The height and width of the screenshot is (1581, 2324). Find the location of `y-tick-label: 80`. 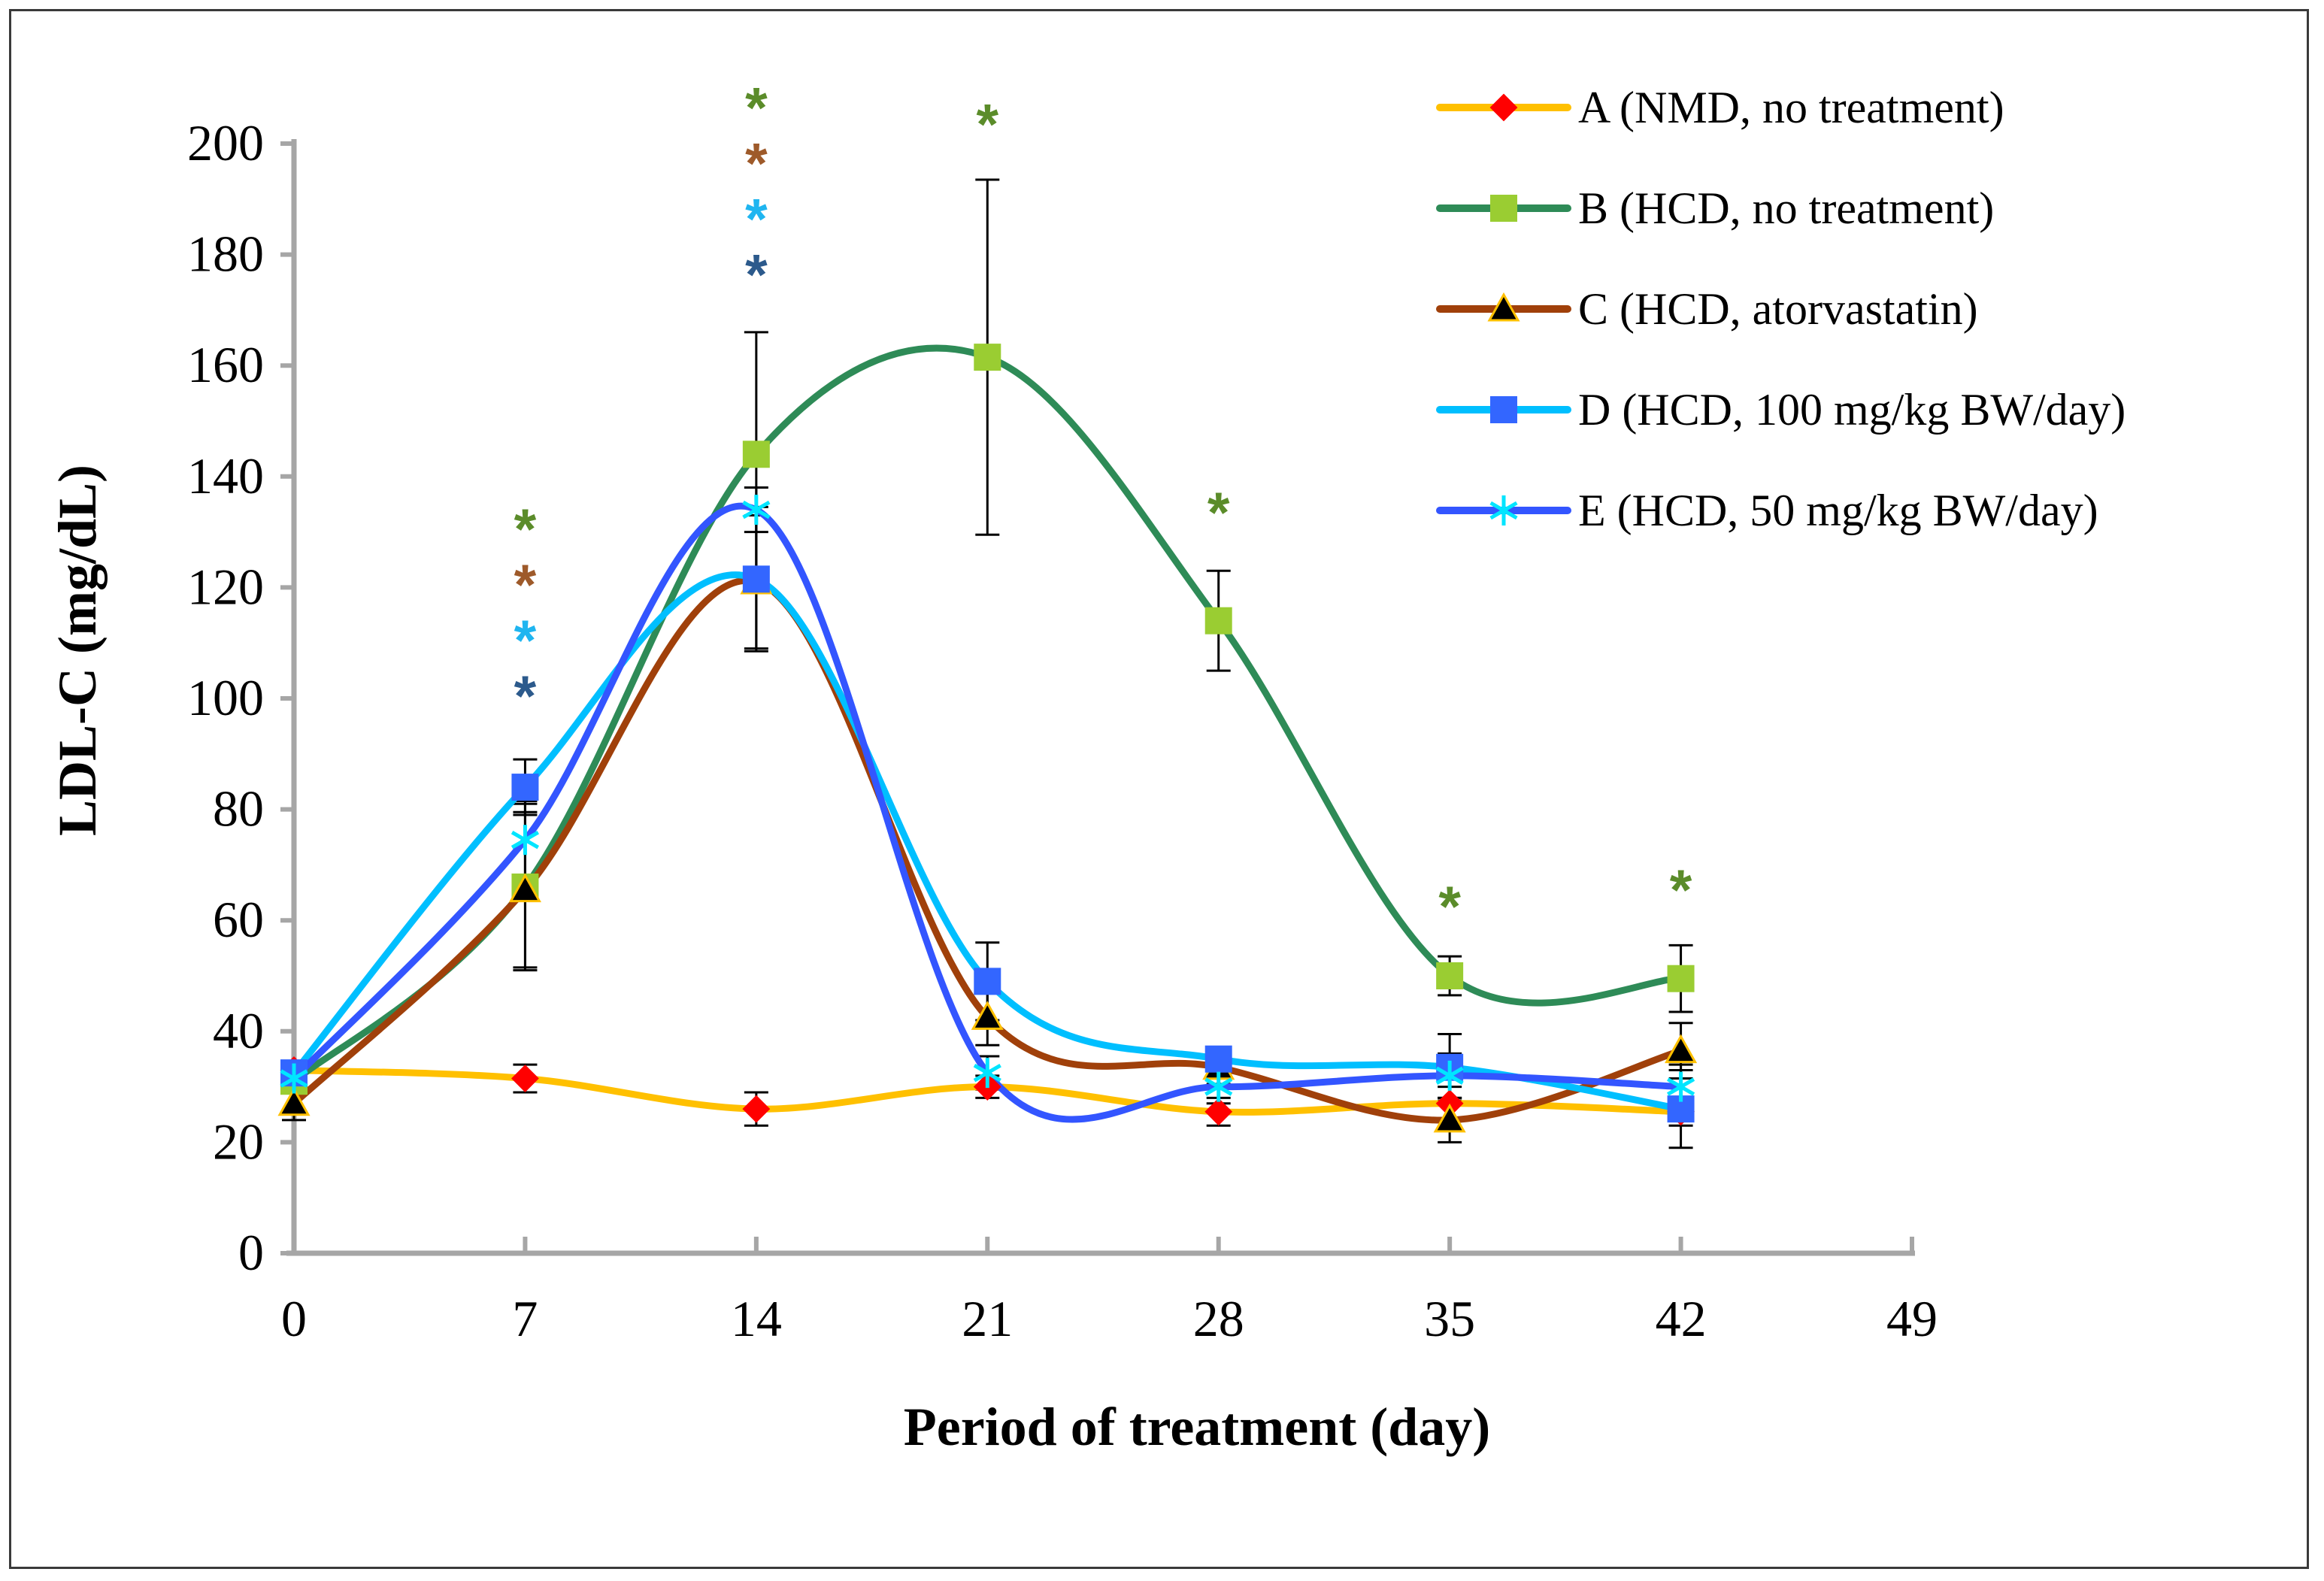

y-tick-label: 80 is located at coordinates (238, 808).